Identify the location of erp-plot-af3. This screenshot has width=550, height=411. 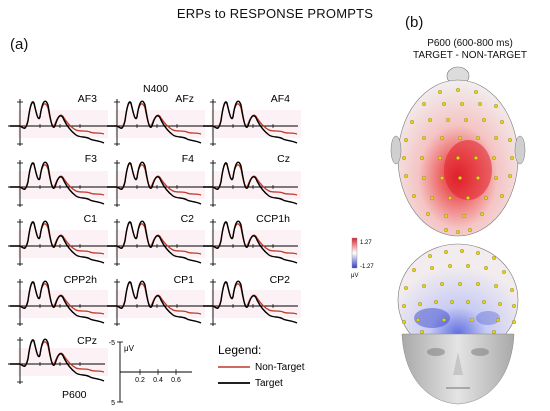
(58, 122).